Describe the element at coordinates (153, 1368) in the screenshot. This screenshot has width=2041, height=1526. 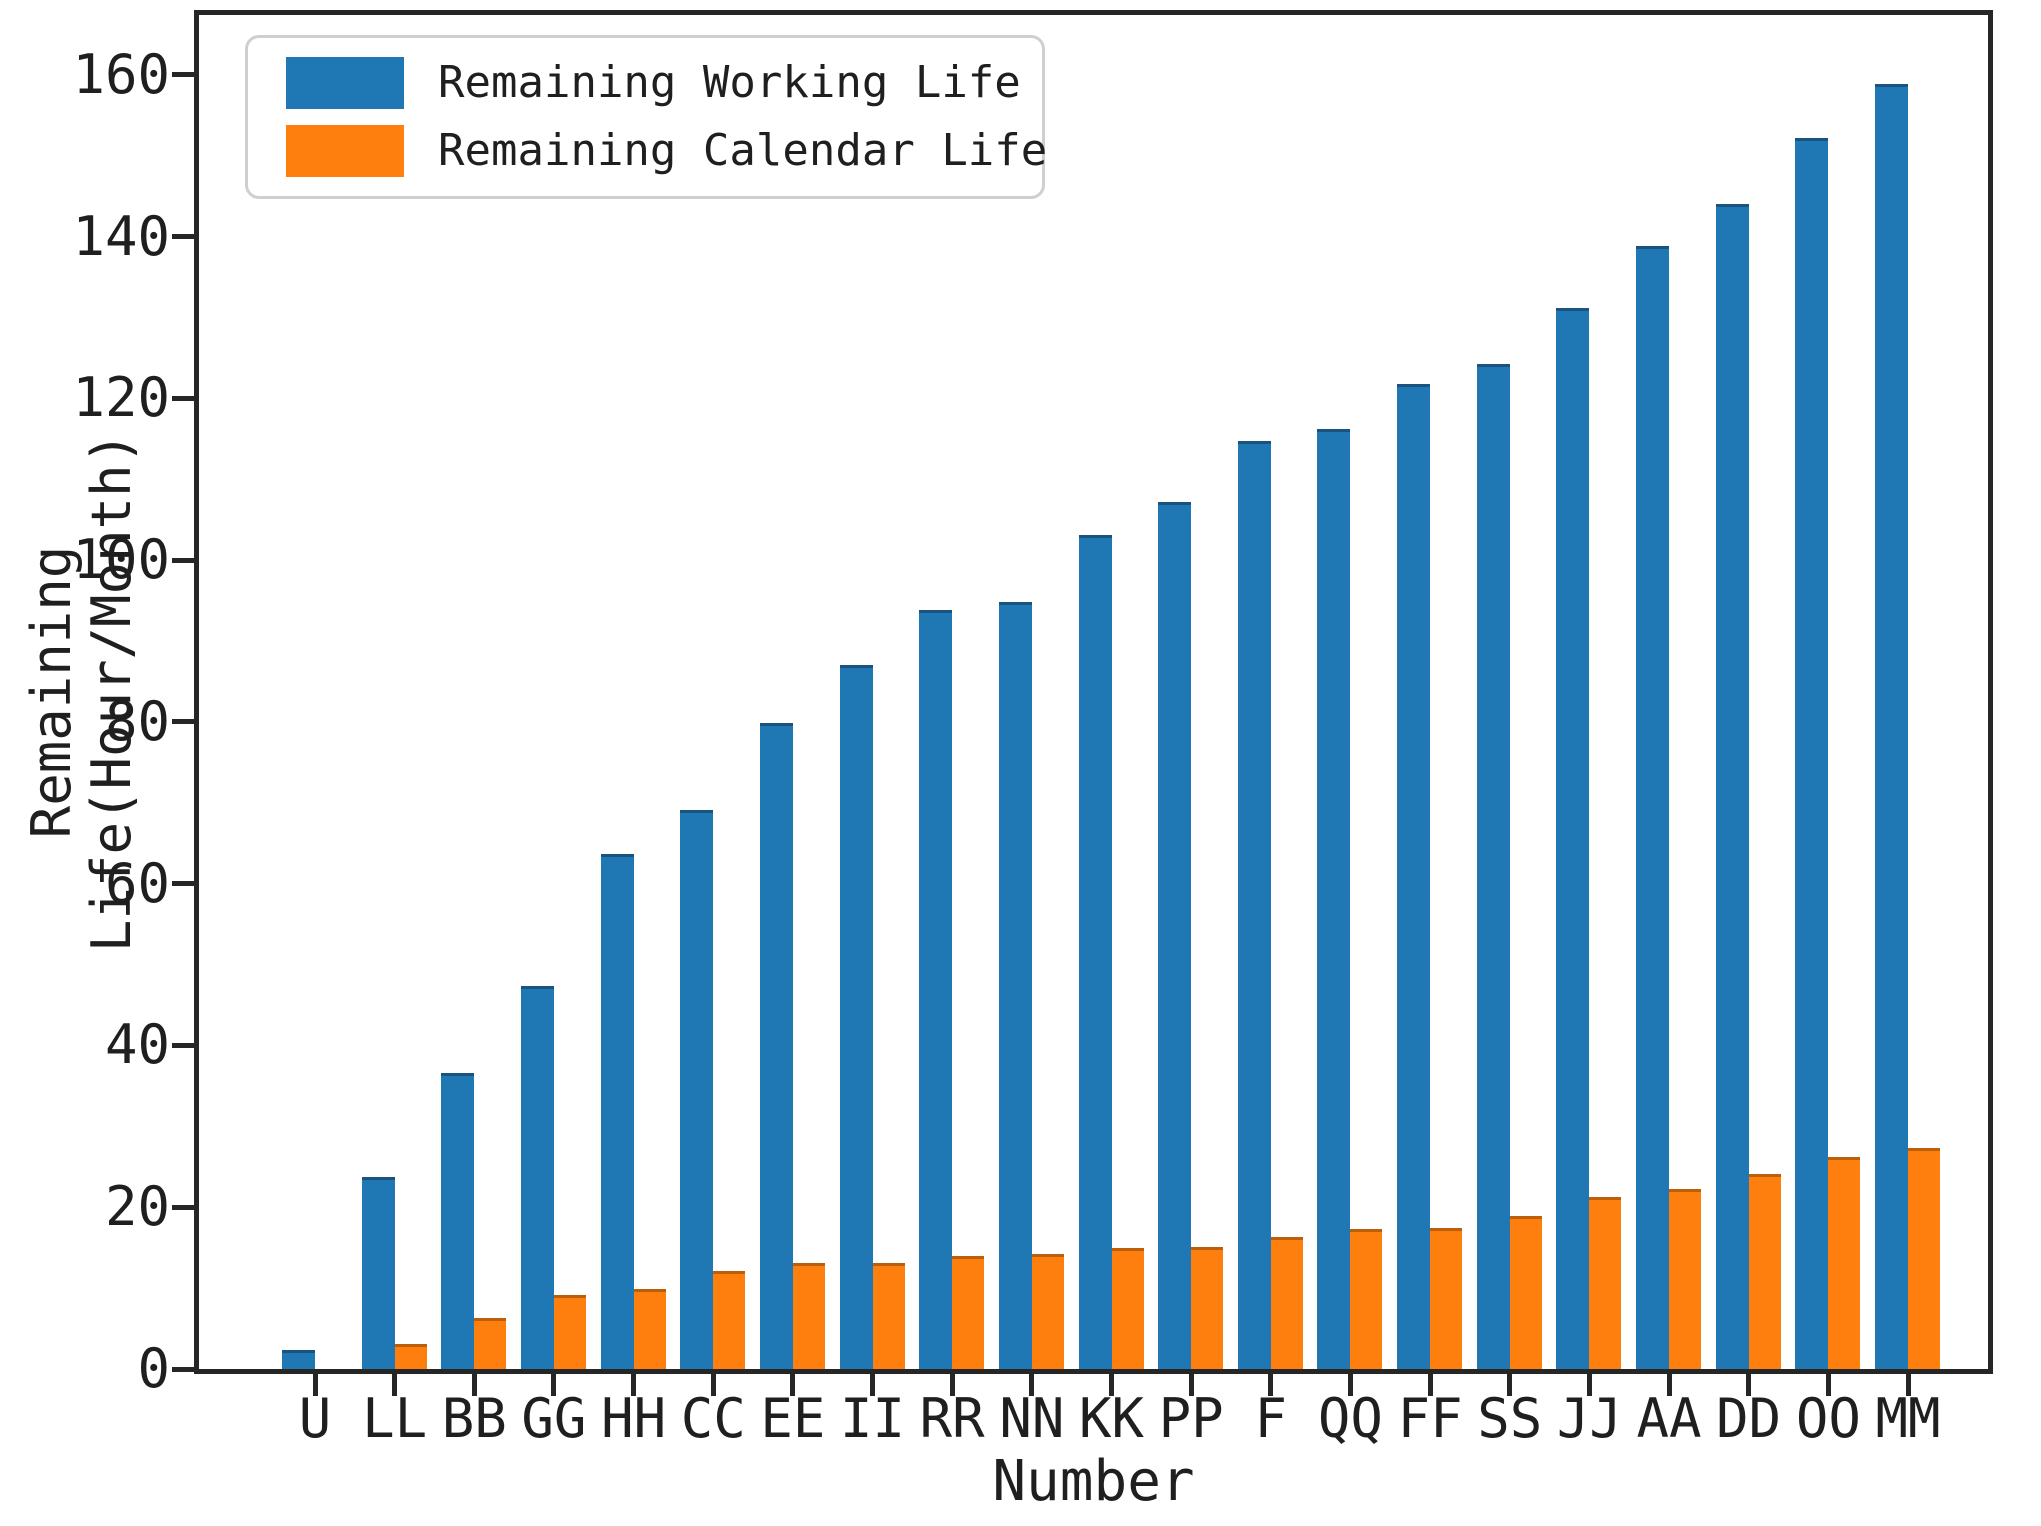
I see `y-tick-label: 0` at that location.